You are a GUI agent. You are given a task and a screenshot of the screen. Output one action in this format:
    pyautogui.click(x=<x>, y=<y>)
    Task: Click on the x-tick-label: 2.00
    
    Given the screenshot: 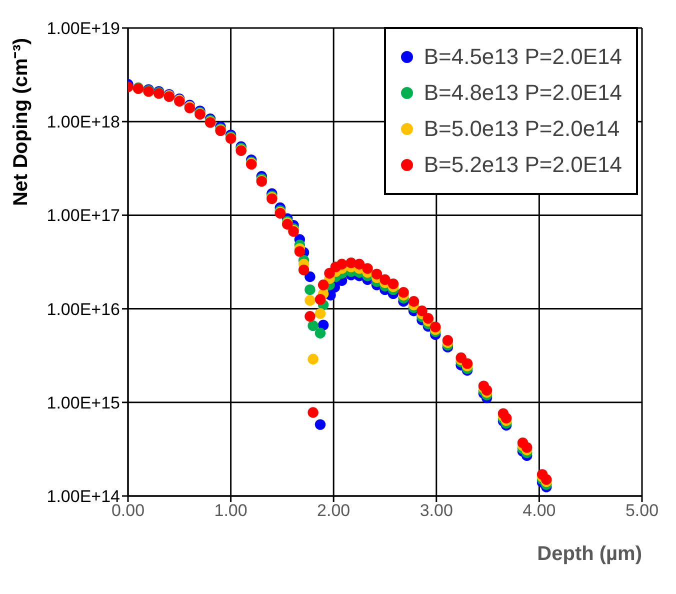 What is the action you would take?
    pyautogui.click(x=333, y=510)
    